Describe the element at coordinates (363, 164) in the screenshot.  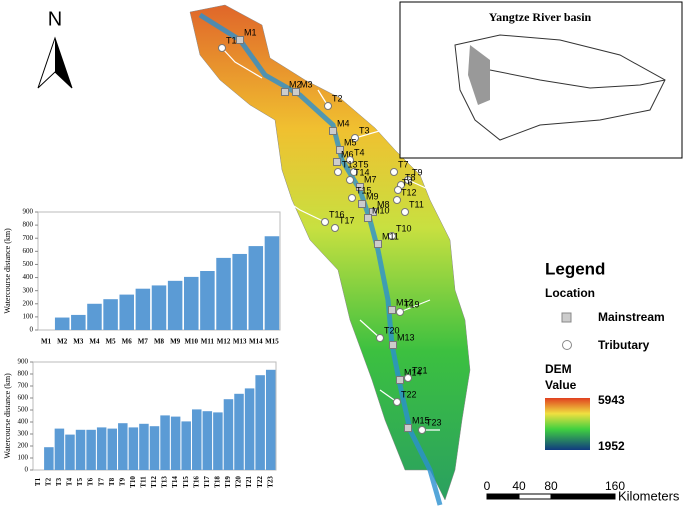
I see `site-label: T5` at that location.